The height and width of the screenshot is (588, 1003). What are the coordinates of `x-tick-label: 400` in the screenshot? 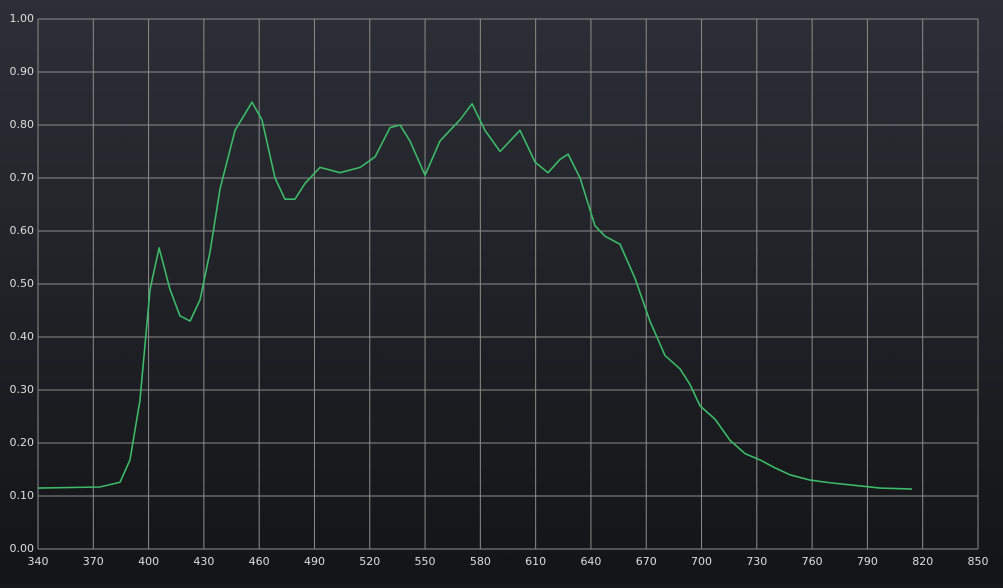 It's located at (148, 561).